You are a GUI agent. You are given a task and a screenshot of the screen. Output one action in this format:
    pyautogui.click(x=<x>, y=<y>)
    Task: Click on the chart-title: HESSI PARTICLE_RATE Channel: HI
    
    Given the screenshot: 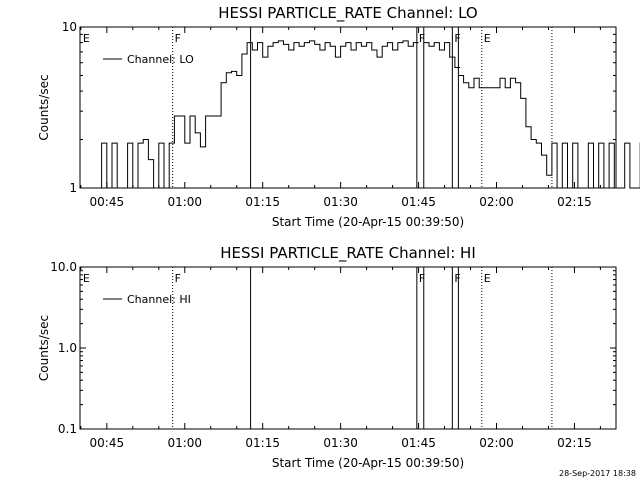 What is the action you would take?
    pyautogui.click(x=348, y=253)
    